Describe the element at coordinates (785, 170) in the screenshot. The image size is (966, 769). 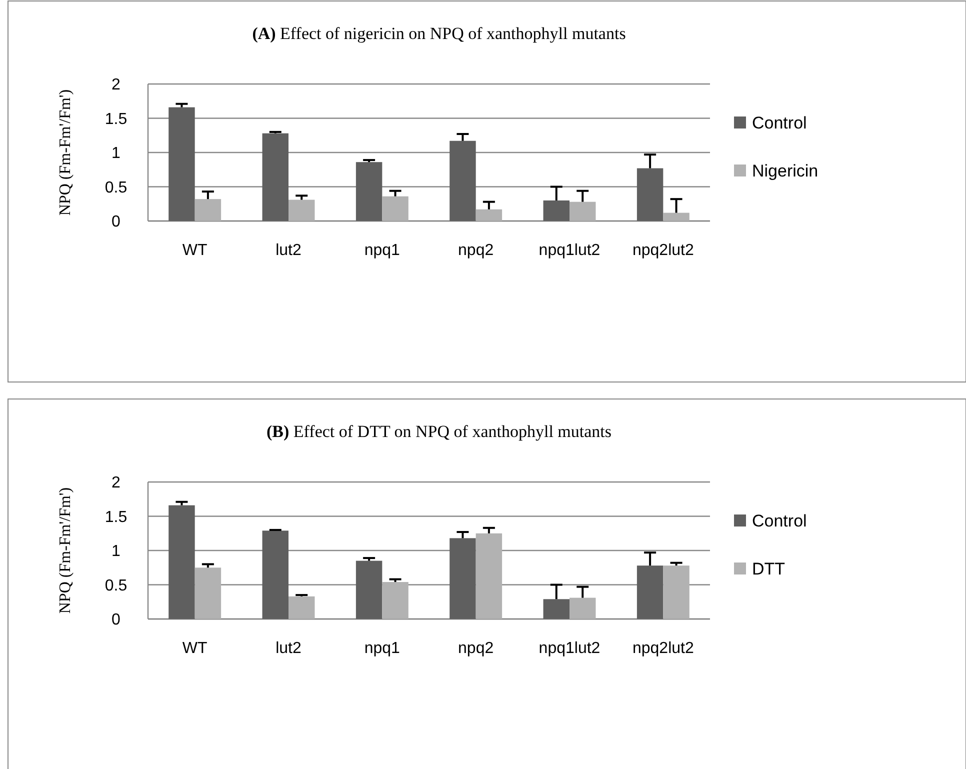
I see `legend-label: Nigericin` at that location.